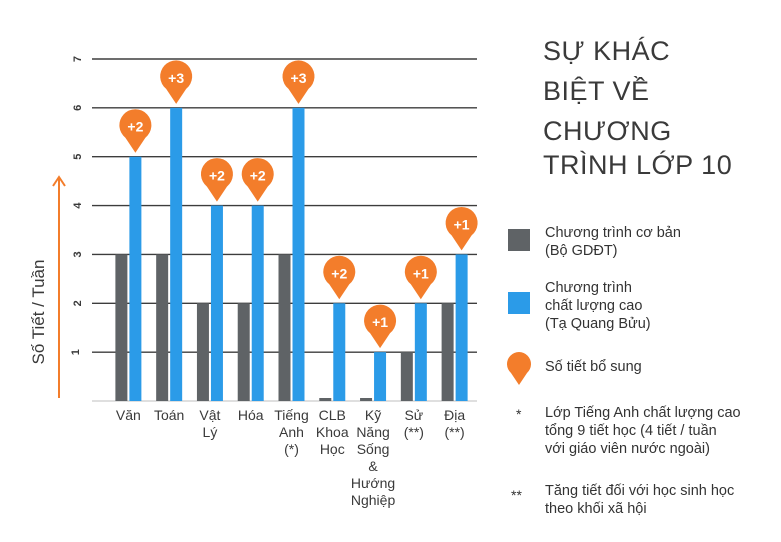  I want to click on category-label: &, so click(373, 466).